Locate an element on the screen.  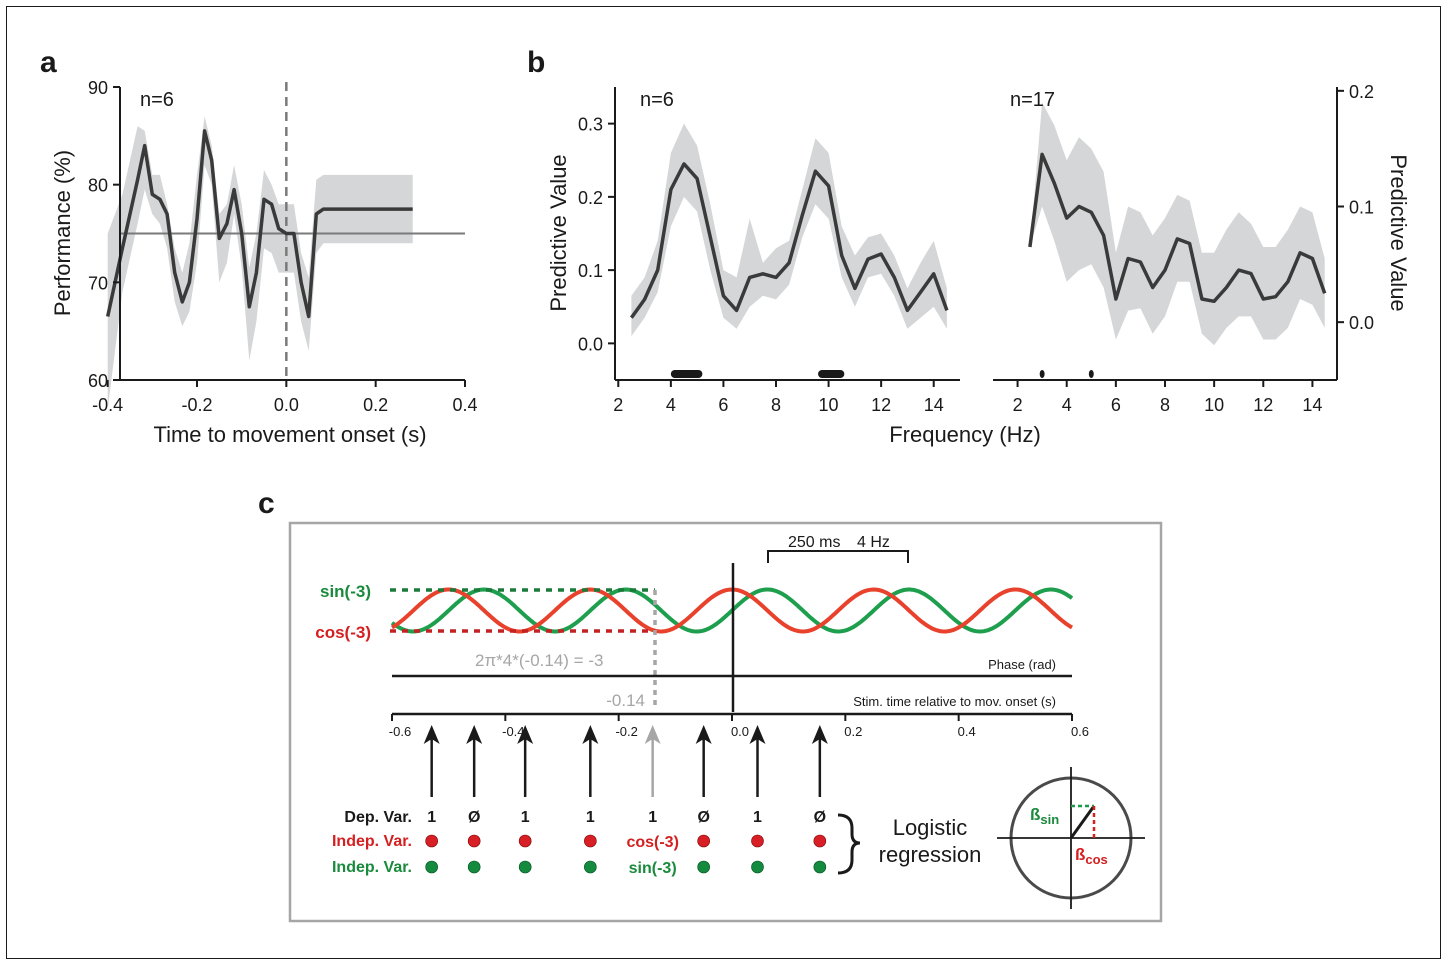
highlight-sin-text: sin(-3) is located at coordinates (653, 868).